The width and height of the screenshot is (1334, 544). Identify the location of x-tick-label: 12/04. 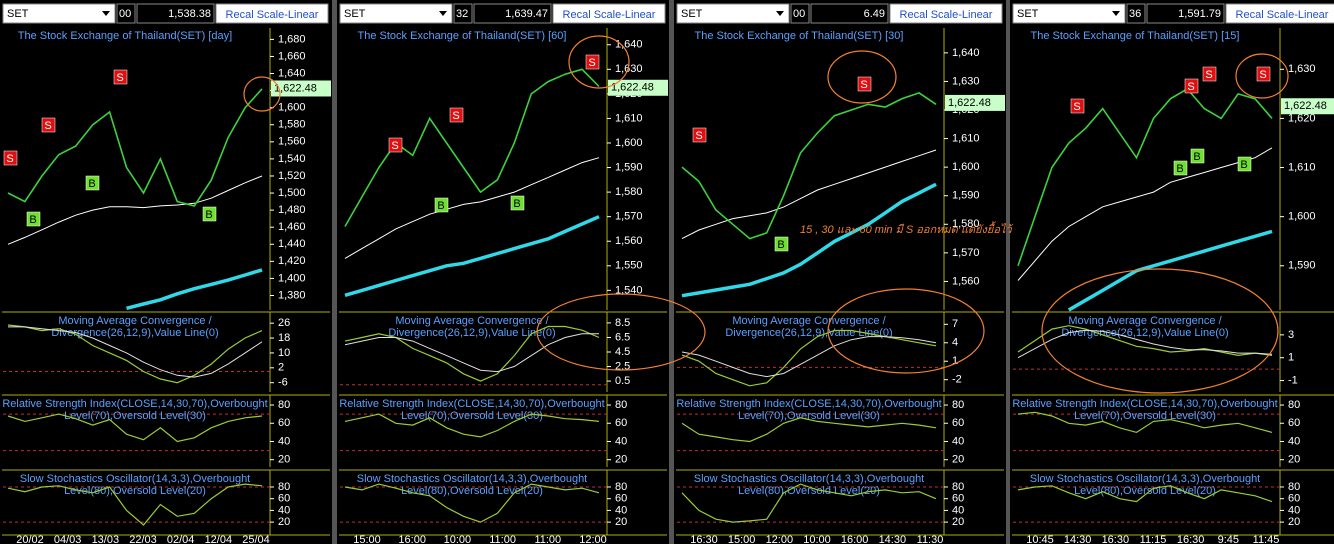
(219, 539).